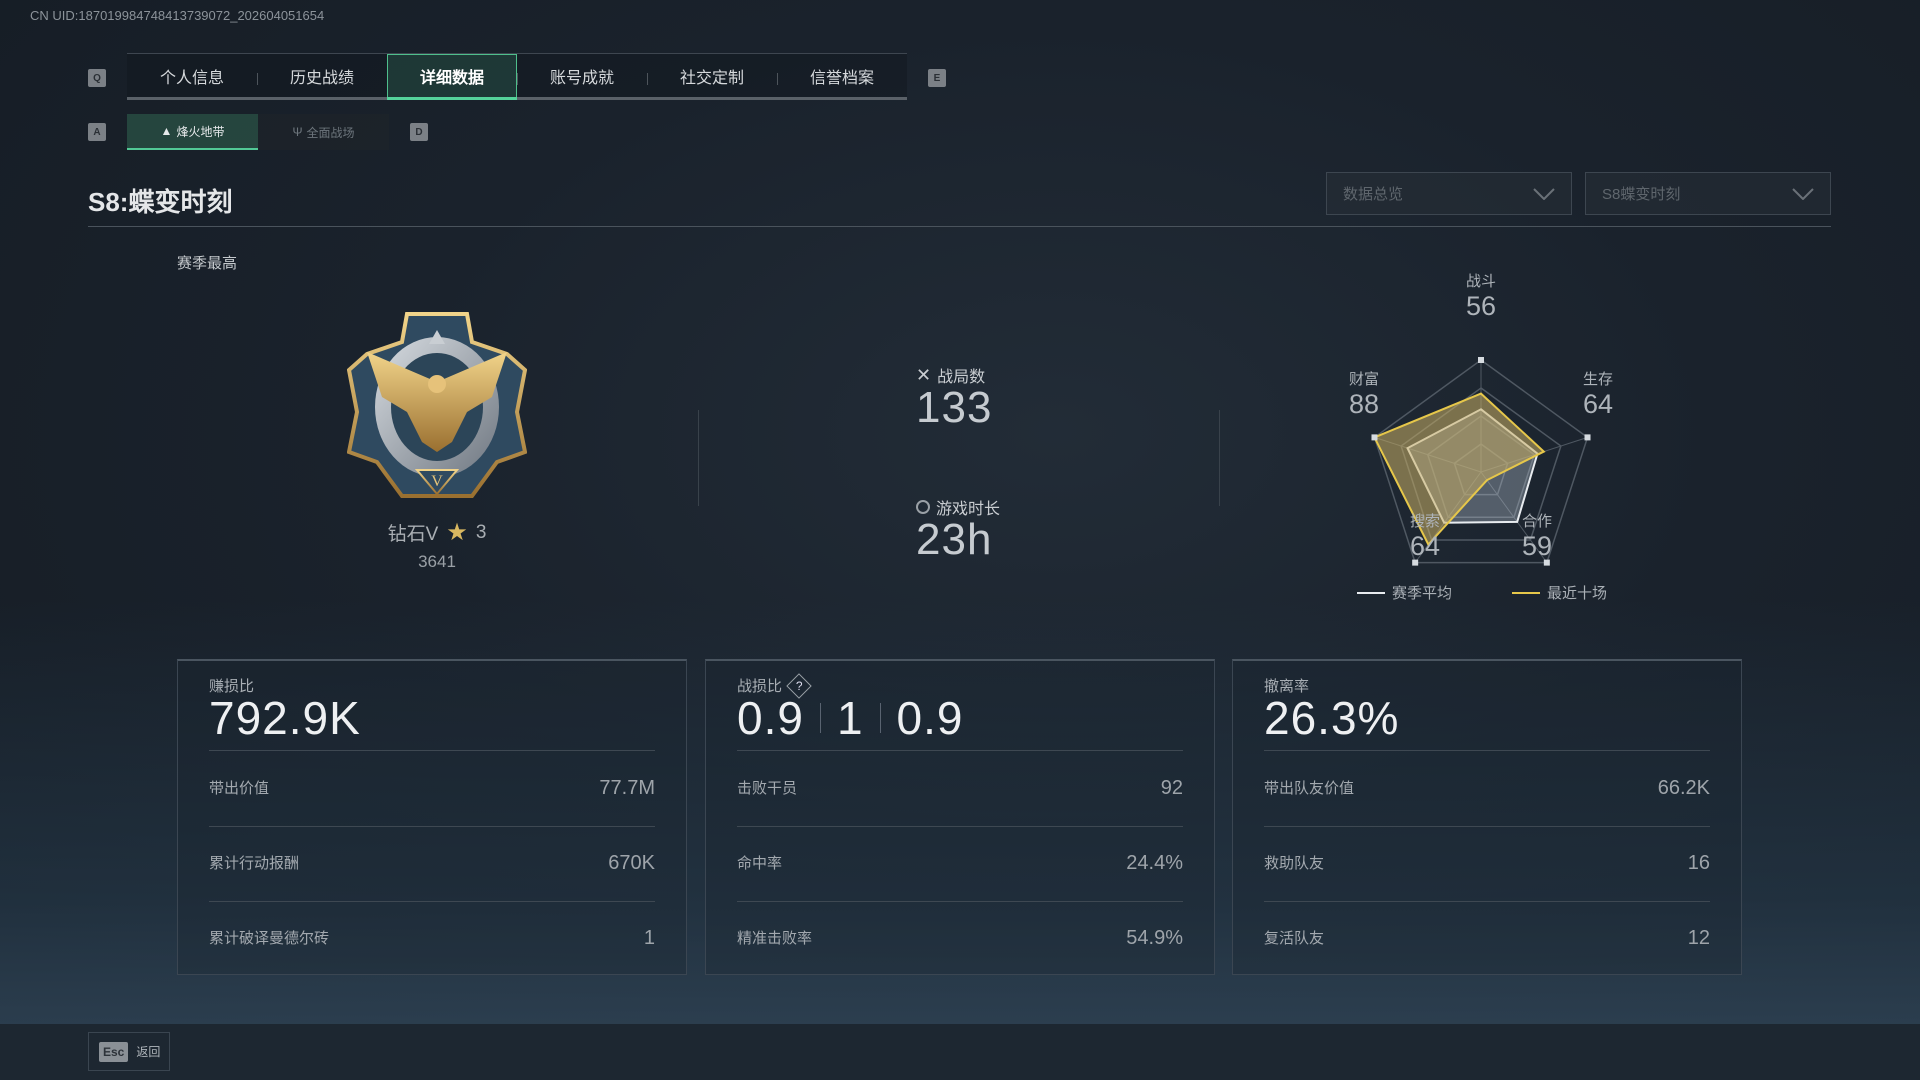 Image resolution: width=1920 pixels, height=1080 pixels. What do you see at coordinates (1287, 686) in the screenshot?
I see `card-label: 撤离率` at bounding box center [1287, 686].